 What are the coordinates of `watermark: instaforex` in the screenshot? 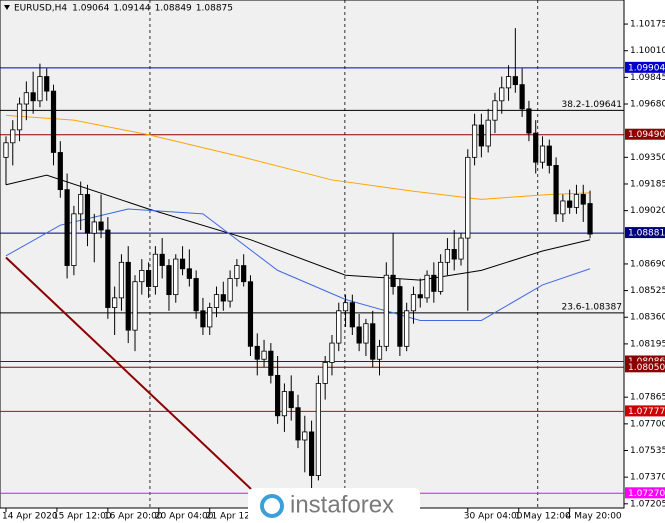 It's located at (334, 505).